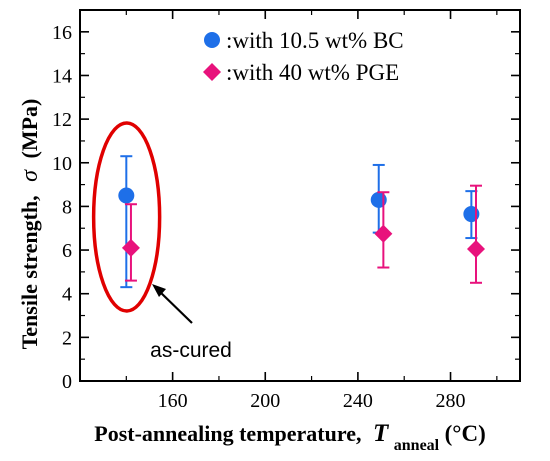  Describe the element at coordinates (315, 40) in the screenshot. I see `legend-label: :with 10.5 wt% BC` at that location.